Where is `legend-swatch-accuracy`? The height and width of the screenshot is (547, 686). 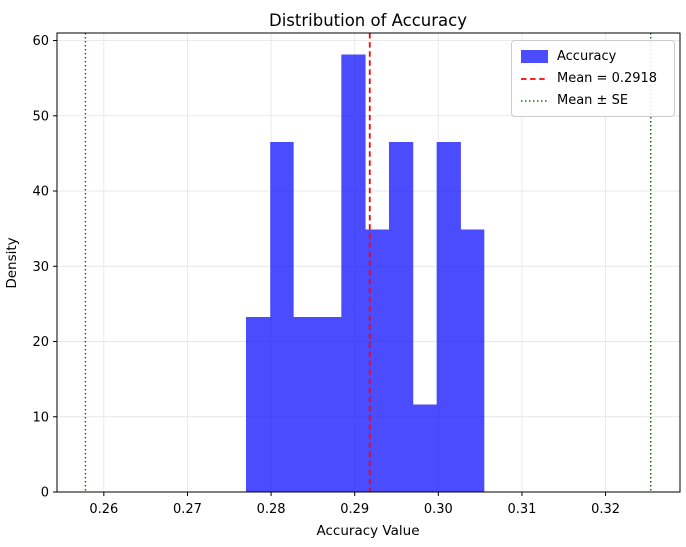
legend-swatch-accuracy is located at coordinates (534, 57).